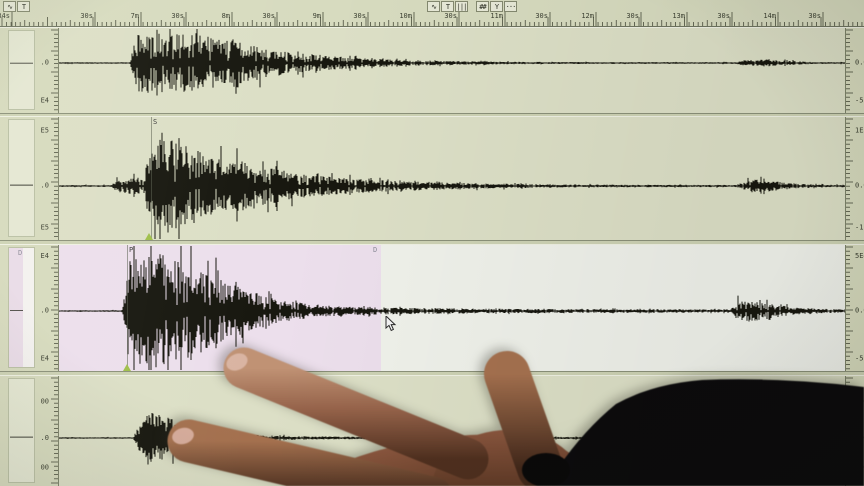  Describe the element at coordinates (482, 6) in the screenshot. I see `hatch-tool-button: ##` at that location.